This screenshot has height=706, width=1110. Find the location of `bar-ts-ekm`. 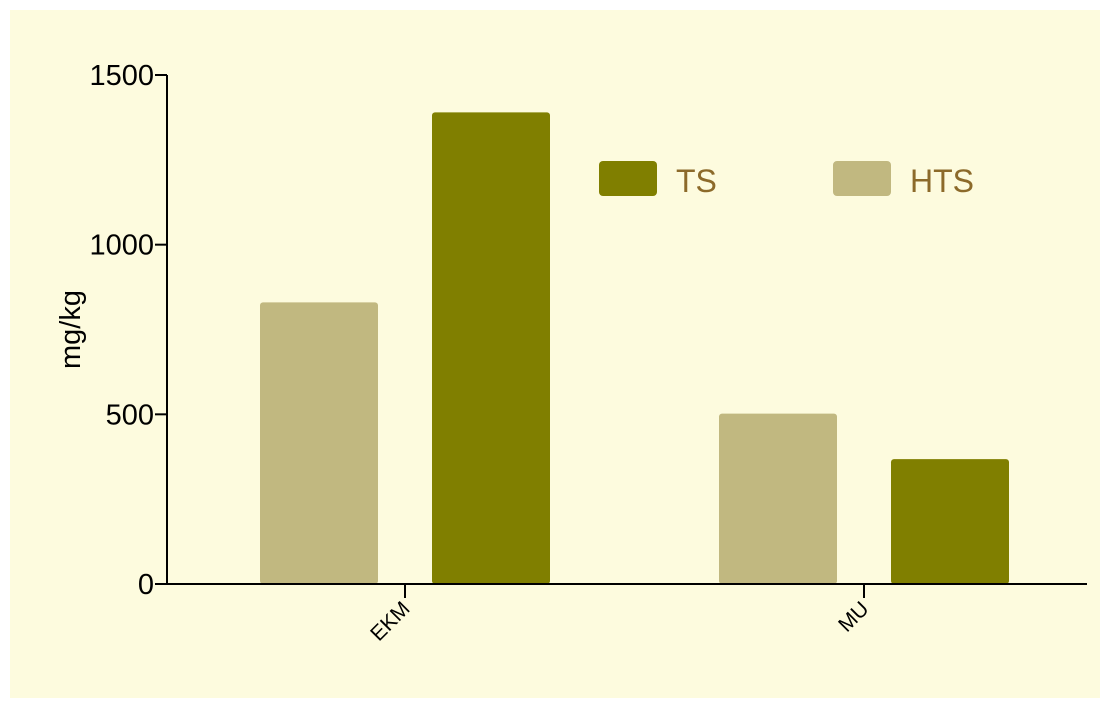

bar-ts-ekm is located at coordinates (491, 348).